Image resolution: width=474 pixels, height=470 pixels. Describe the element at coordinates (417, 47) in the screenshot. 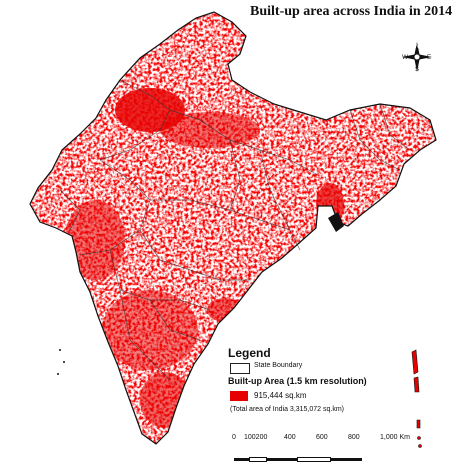

I see `compass-n: N` at that location.